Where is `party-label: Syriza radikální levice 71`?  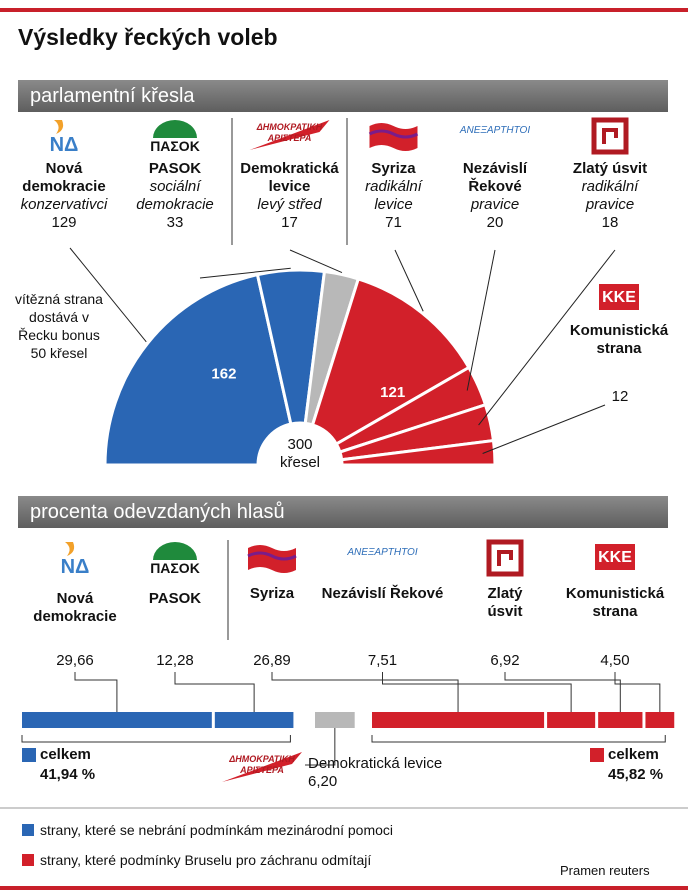
party-label: Syriza radikální levice 71 is located at coordinates (393, 196).